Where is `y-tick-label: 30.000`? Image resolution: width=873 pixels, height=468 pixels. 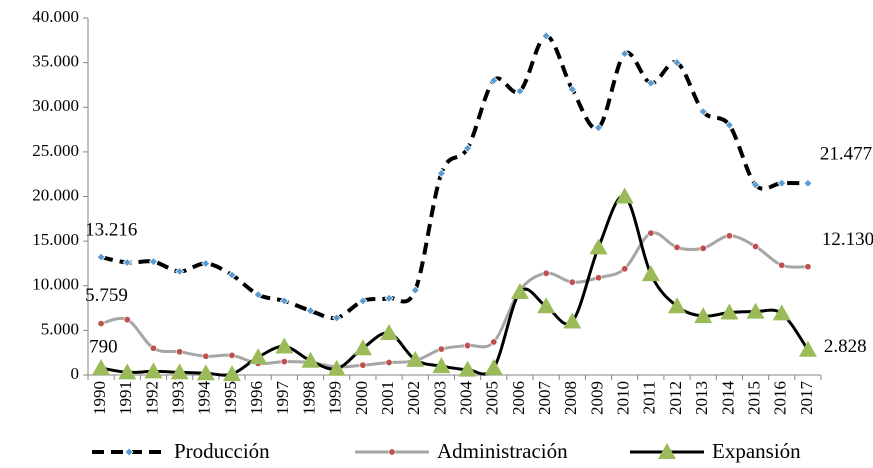
y-tick-label: 30.000 is located at coordinates (55, 105).